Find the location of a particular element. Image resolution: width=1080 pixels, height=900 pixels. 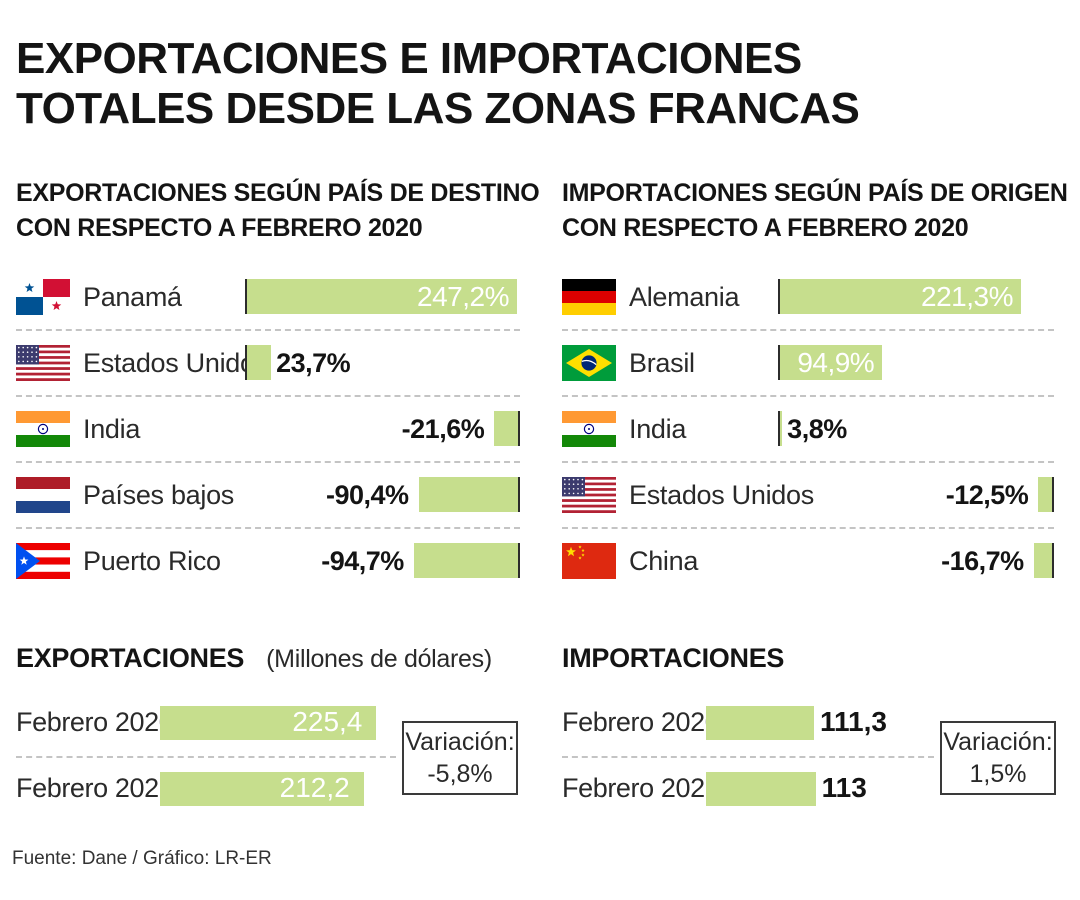

flag-germany-icon is located at coordinates (589, 297).